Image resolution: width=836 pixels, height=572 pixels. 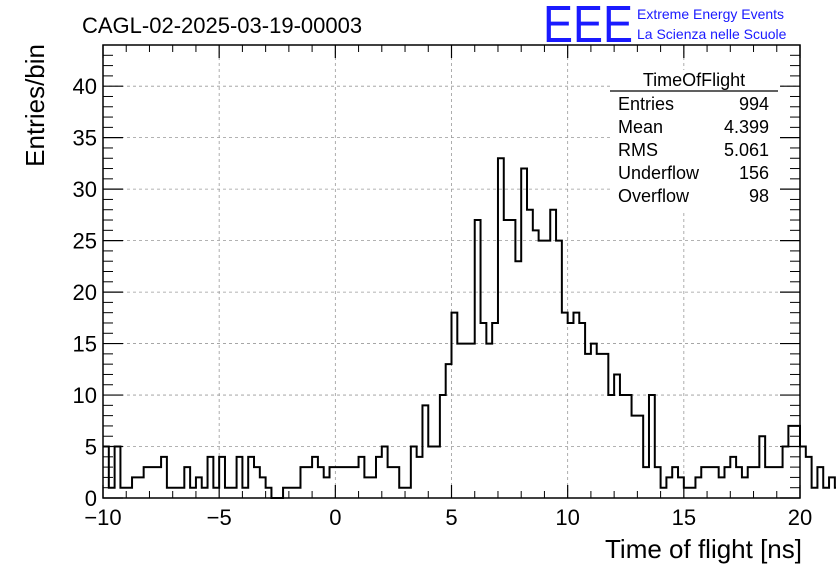 What do you see at coordinates (746, 127) in the screenshot?
I see `stat-value-mean: 4.399` at bounding box center [746, 127].